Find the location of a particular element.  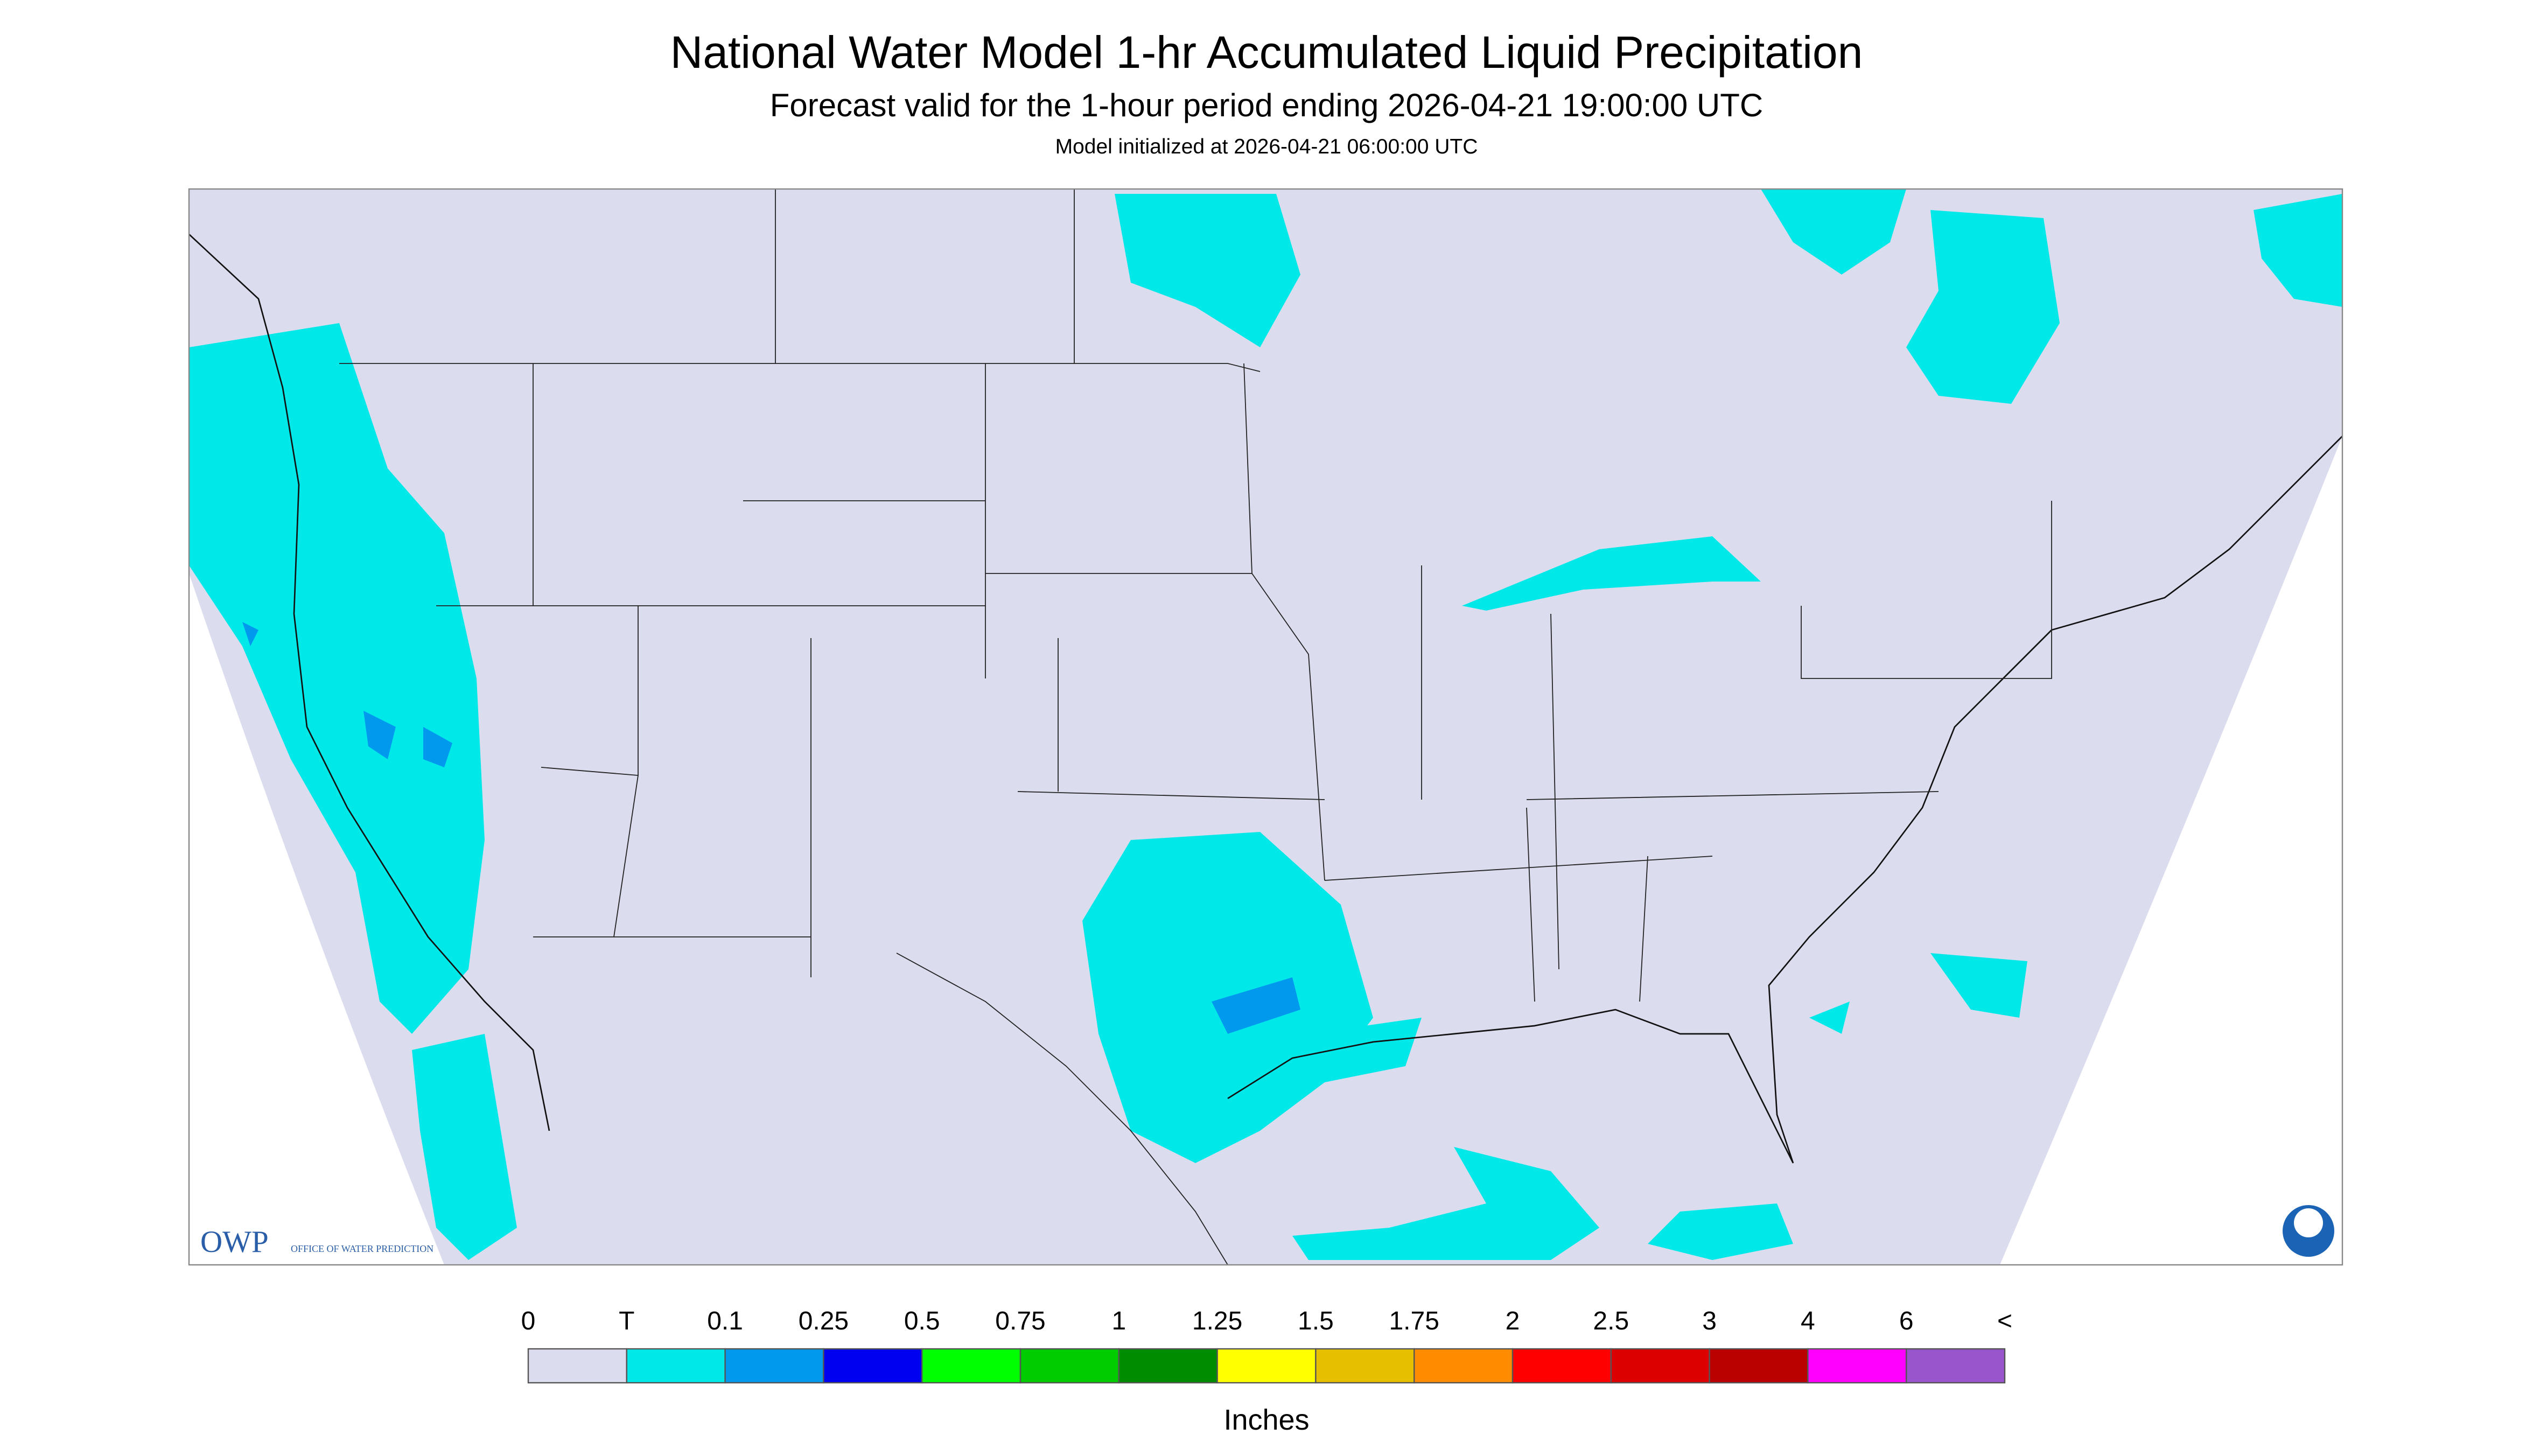

legend-label: 4 is located at coordinates (1808, 1321).